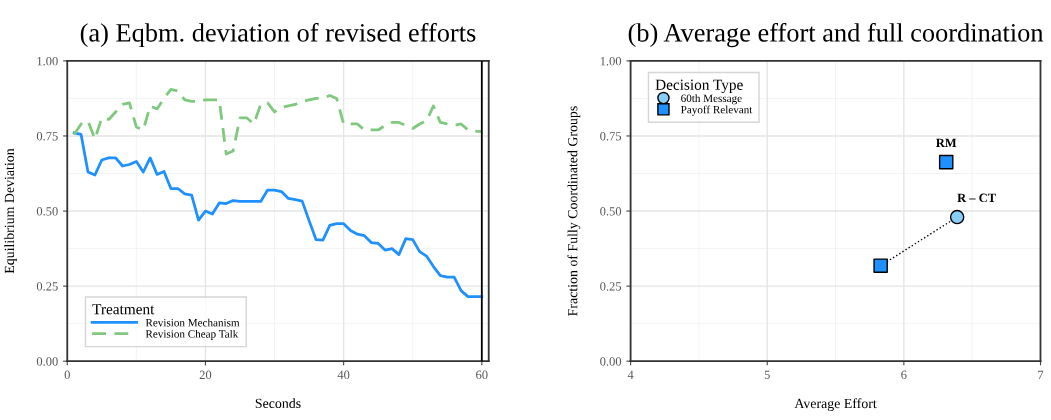 The image size is (1051, 420). I want to click on x-axis-title: Seconds, so click(278, 403).